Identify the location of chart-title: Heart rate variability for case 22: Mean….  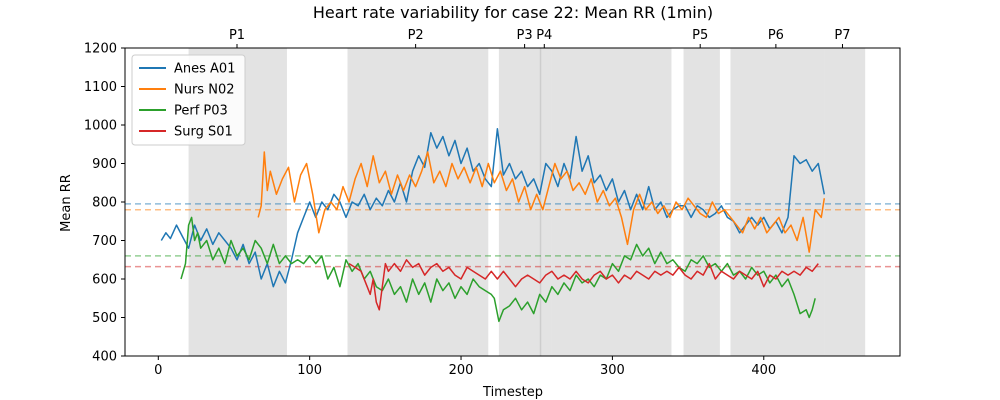
(513, 12).